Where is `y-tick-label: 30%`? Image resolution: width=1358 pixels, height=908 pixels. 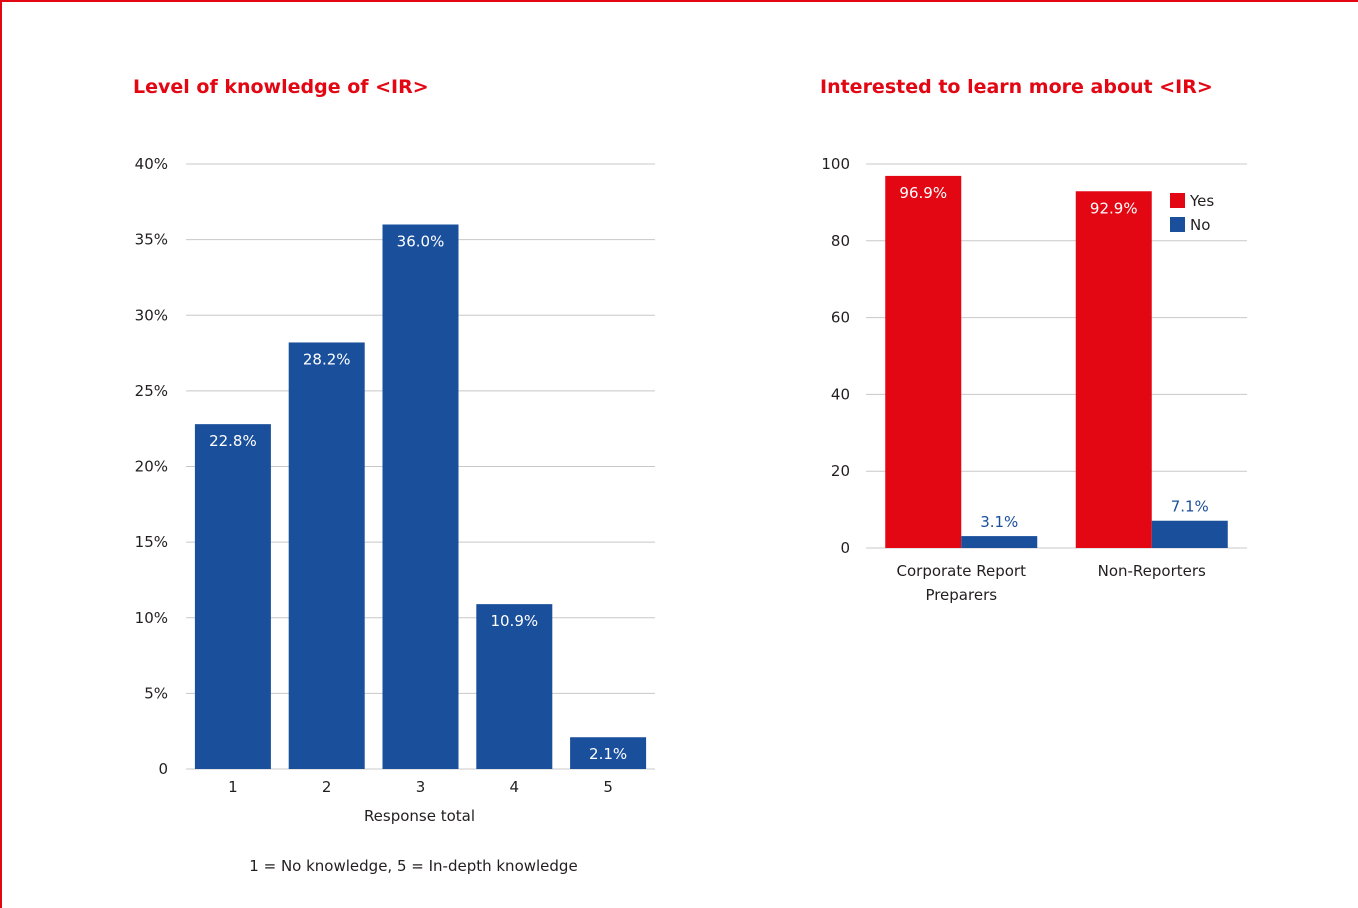 y-tick-label: 30% is located at coordinates (151, 315).